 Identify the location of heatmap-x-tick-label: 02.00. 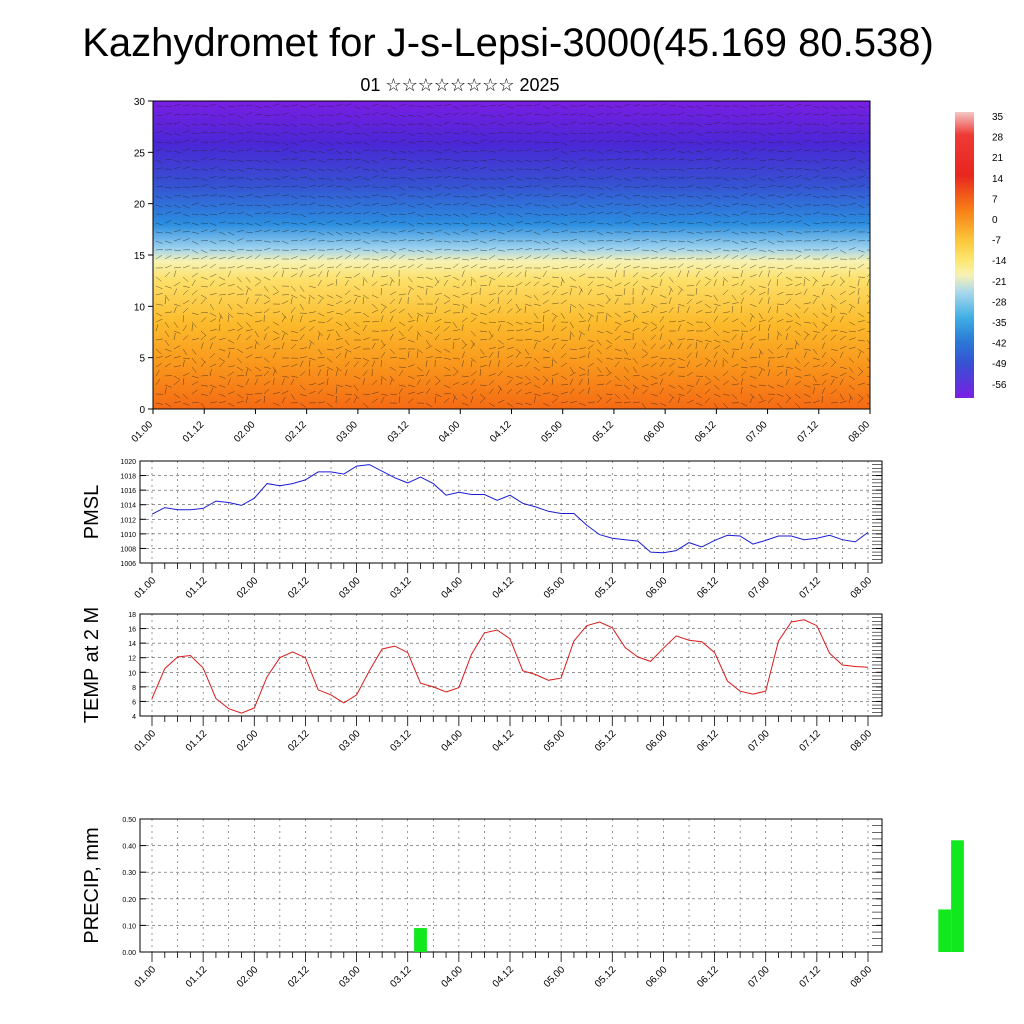
(245, 432).